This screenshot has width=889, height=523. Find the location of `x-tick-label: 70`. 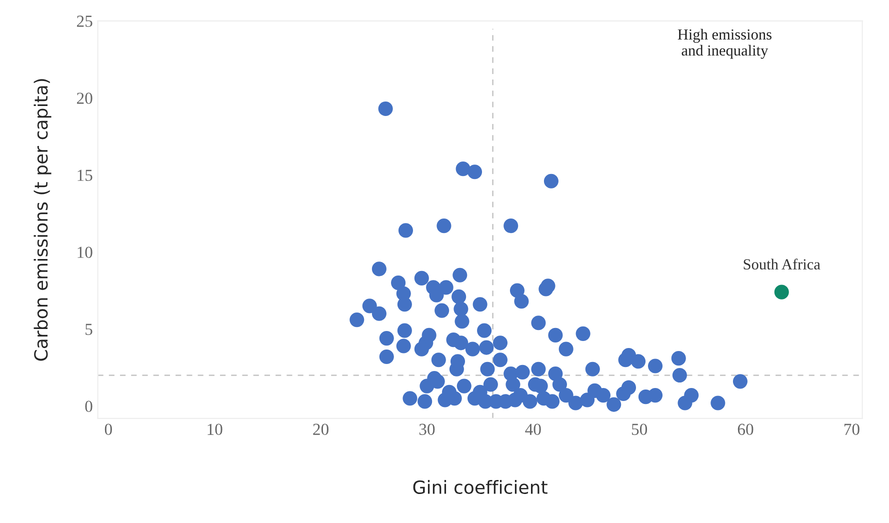

x-tick-label: 70 is located at coordinates (852, 429).